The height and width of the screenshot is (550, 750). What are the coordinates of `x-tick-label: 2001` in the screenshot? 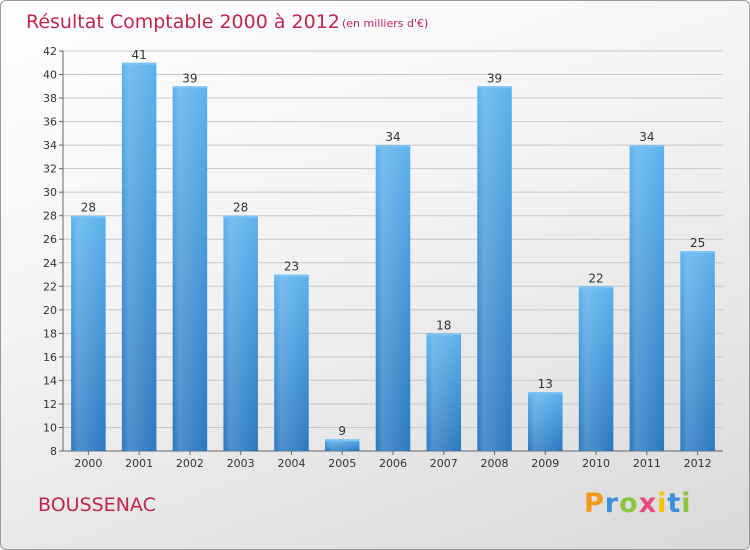 It's located at (139, 463).